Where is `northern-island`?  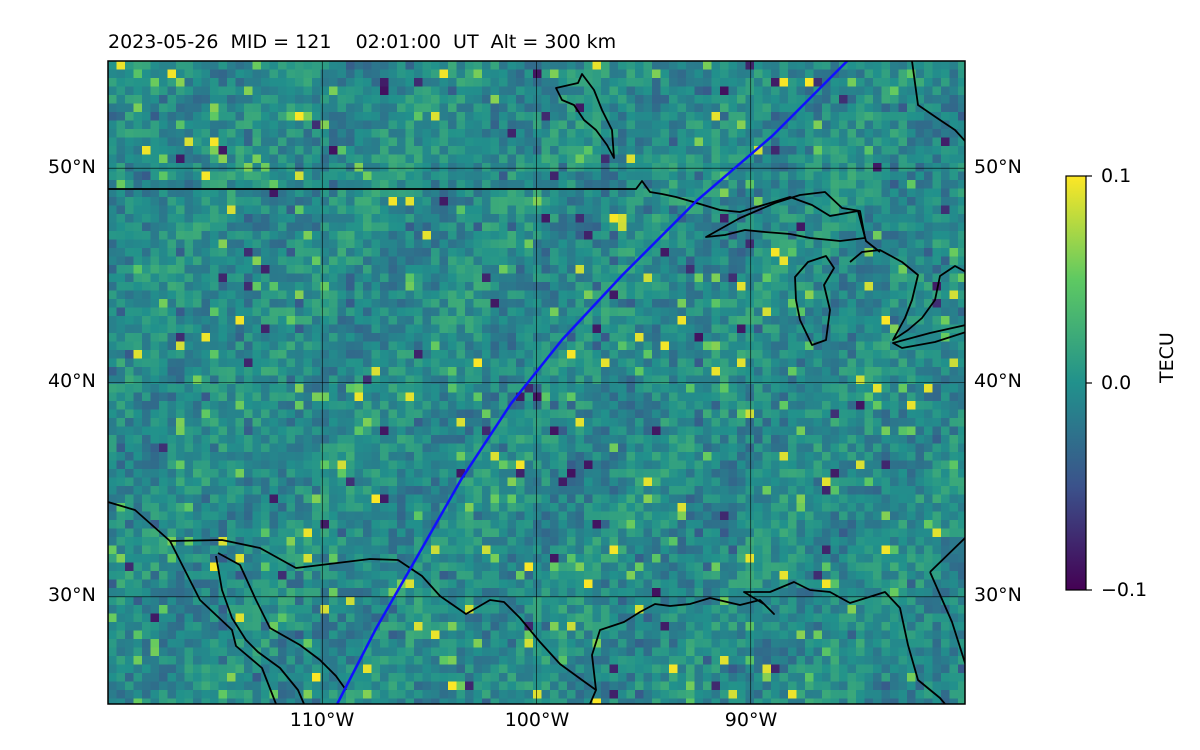
northern-island is located at coordinates (585, 116).